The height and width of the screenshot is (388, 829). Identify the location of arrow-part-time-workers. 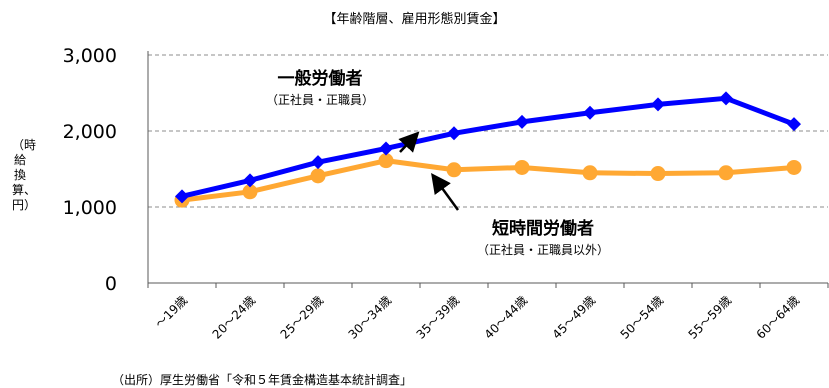
(445, 191).